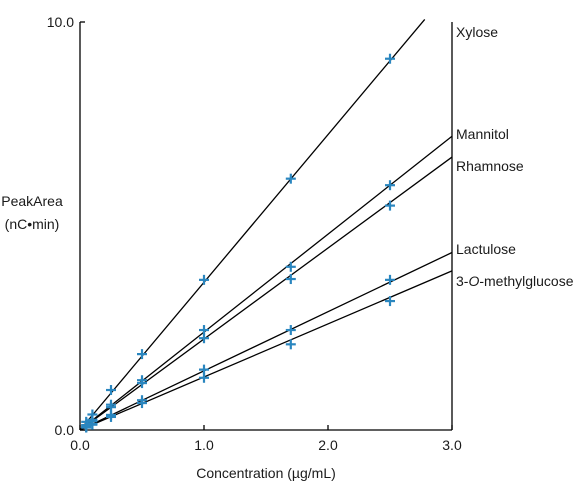 This screenshot has height=485, width=578. What do you see at coordinates (32, 224) in the screenshot?
I see `y-axis-title-line2: (nC•min)` at bounding box center [32, 224].